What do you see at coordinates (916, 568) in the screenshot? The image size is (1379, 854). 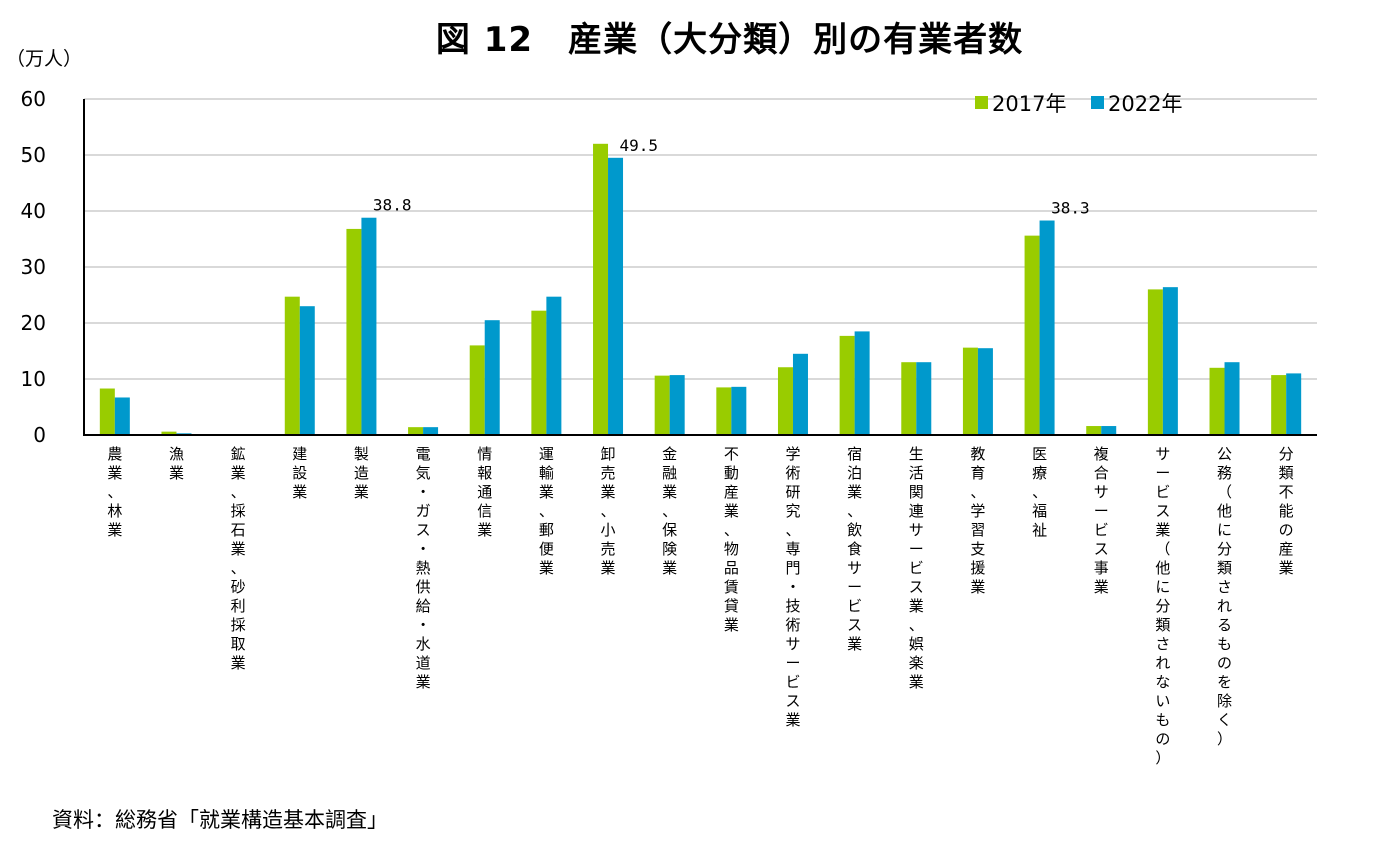 I see `x-tick-label: 生活関連サービス業、娯楽業` at bounding box center [916, 568].